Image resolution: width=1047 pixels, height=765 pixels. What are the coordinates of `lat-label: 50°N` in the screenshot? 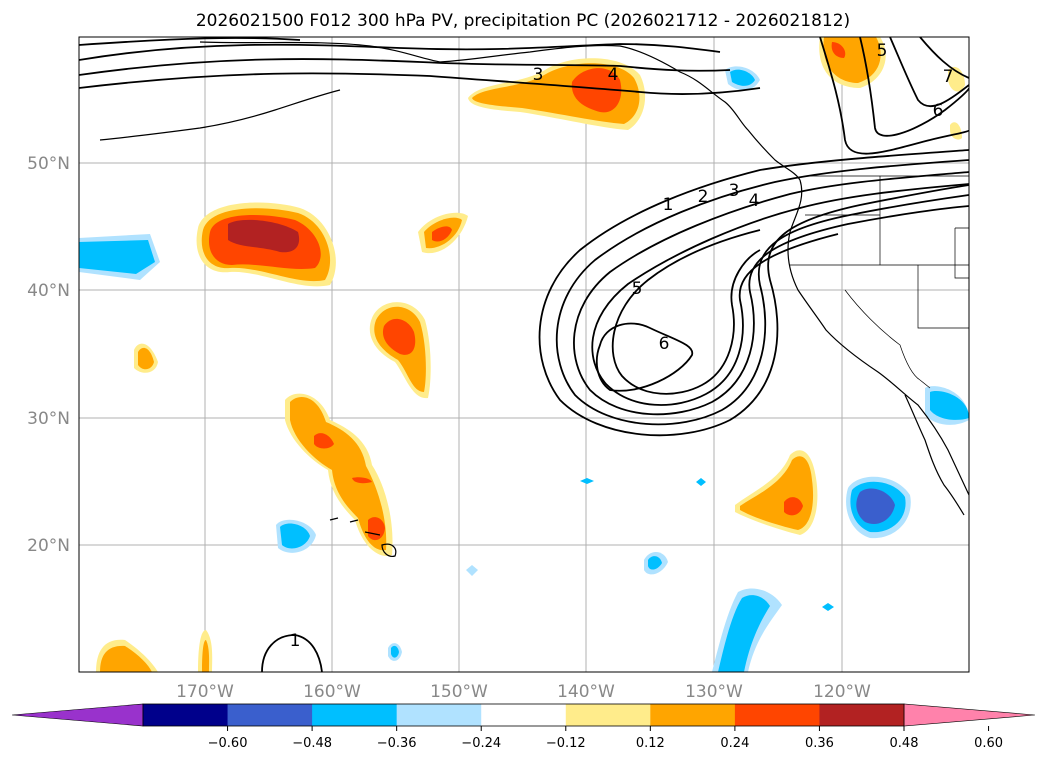 It's located at (48, 164).